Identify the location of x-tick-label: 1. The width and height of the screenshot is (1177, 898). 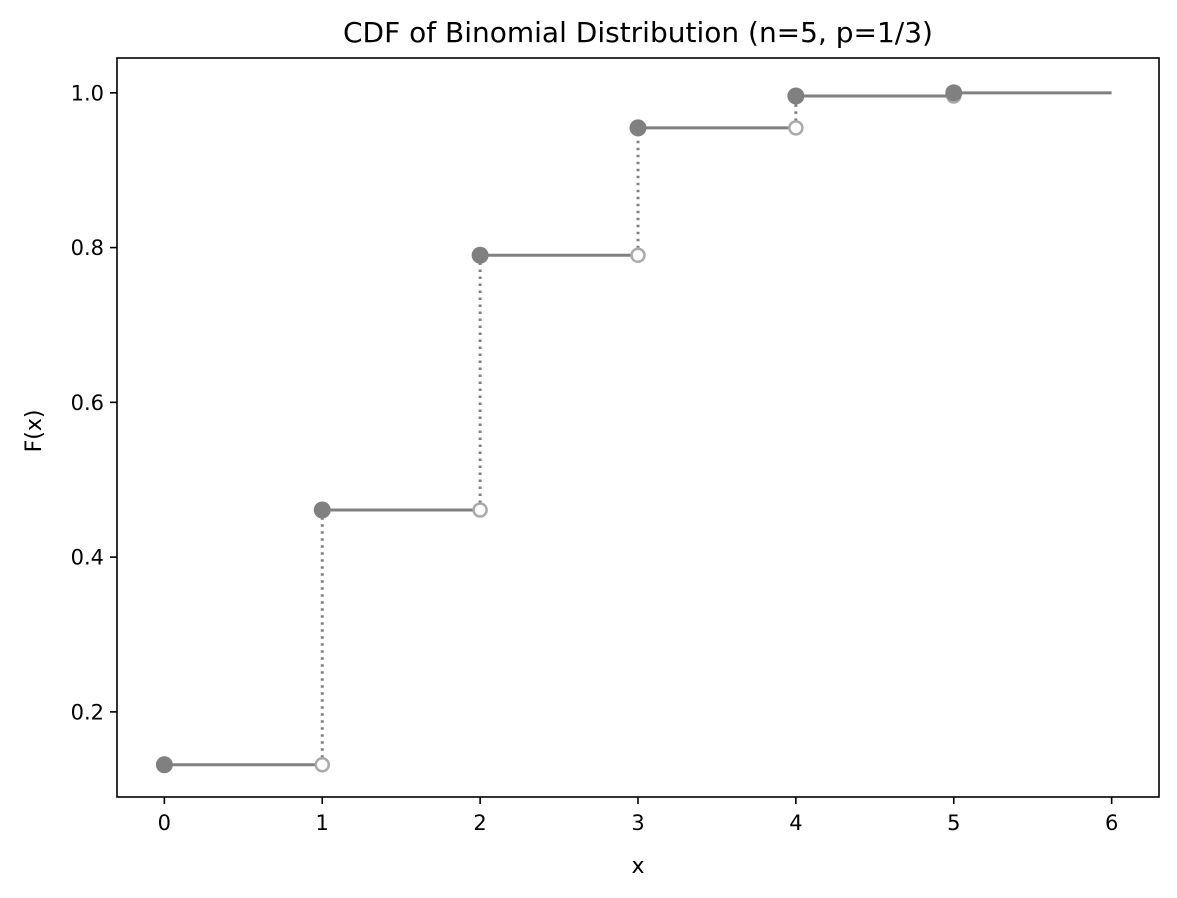
(322, 823).